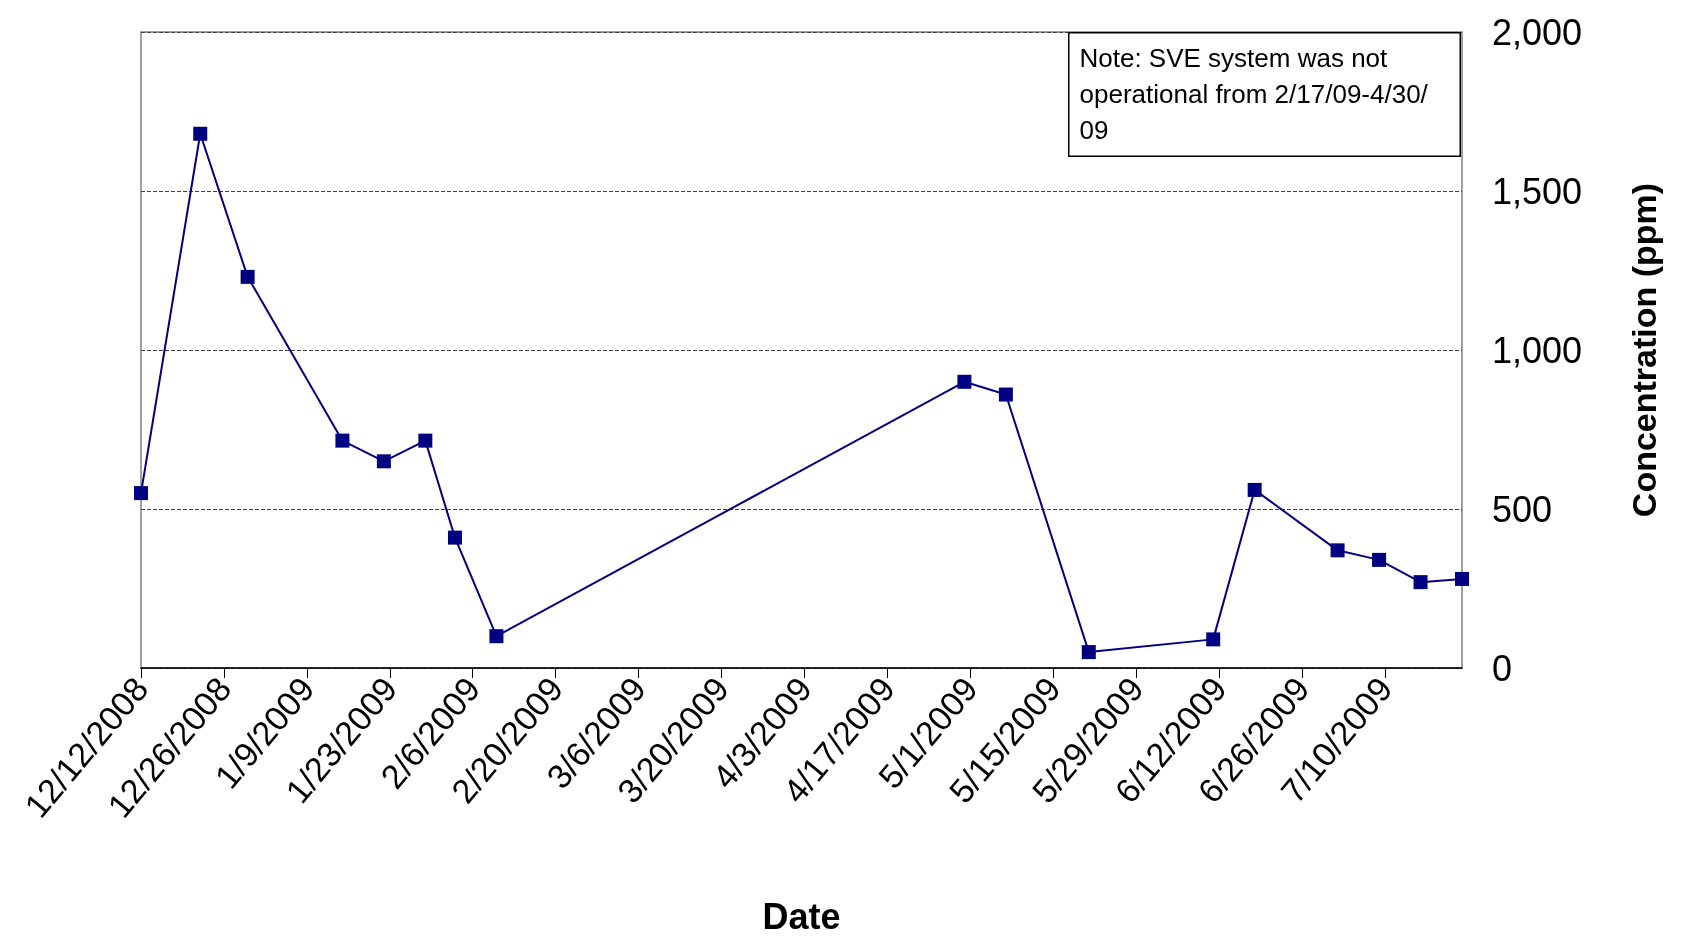 Image resolution: width=1686 pixels, height=943 pixels. I want to click on y-tick-label: 1,500, so click(1537, 191).